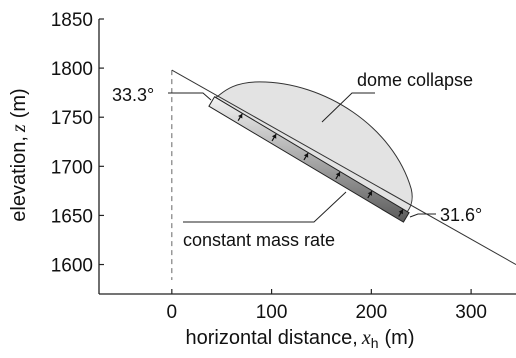 The width and height of the screenshot is (516, 358). I want to click on angle-top-label: 33.3°, so click(133, 95).